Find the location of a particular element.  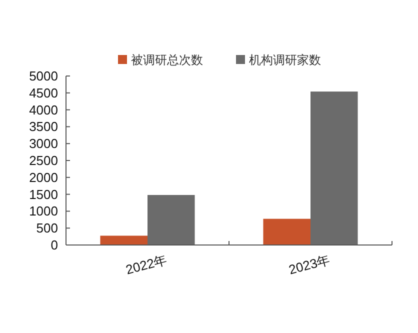

y-tick-label: 0 is located at coordinates (54, 245).